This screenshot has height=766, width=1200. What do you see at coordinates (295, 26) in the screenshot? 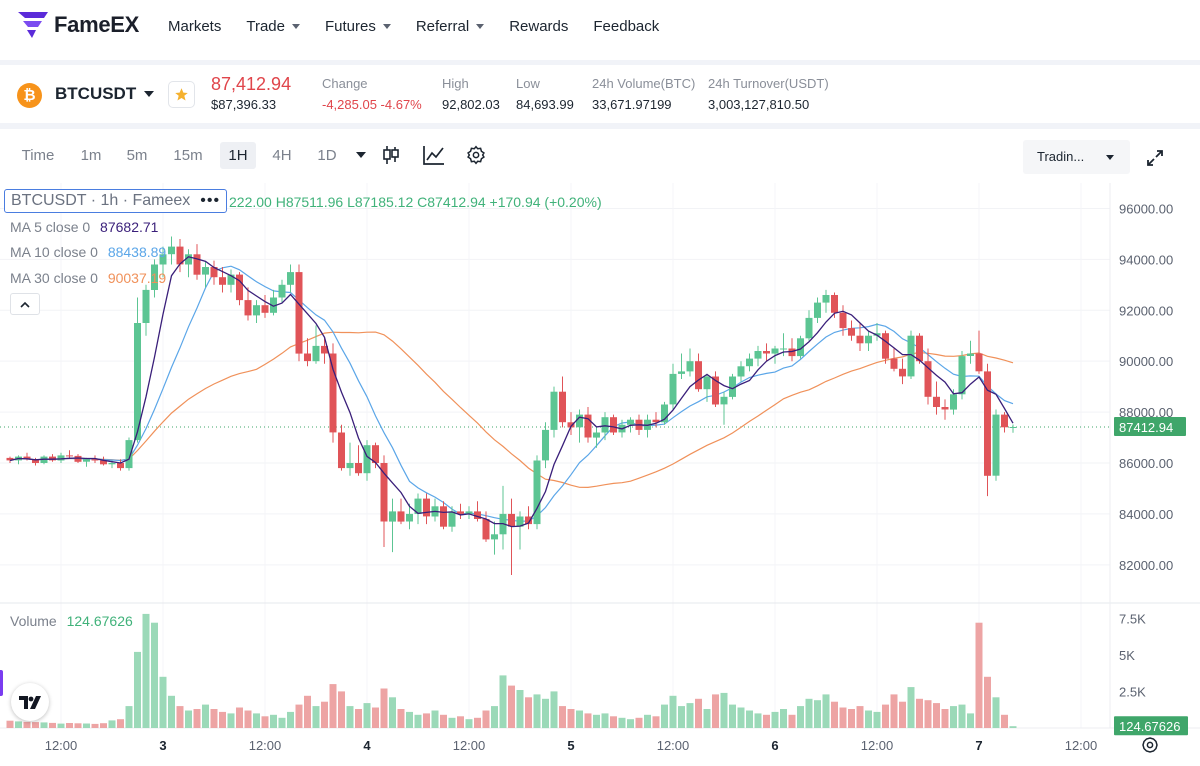
I see `chevron-down-icon` at bounding box center [295, 26].